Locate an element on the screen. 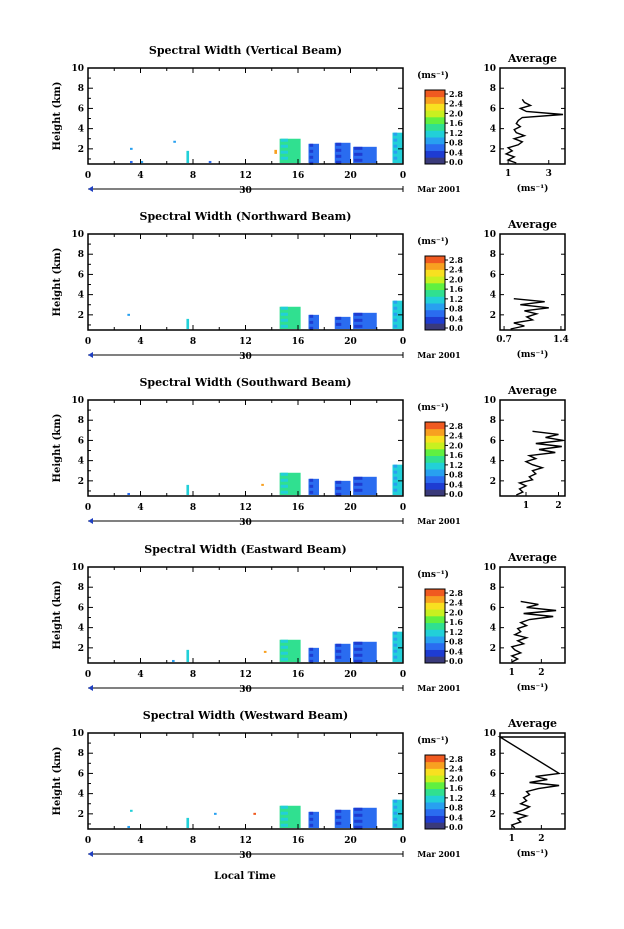 The height and width of the screenshot is (929, 624). x-tick-label: 20 is located at coordinates (350, 675).